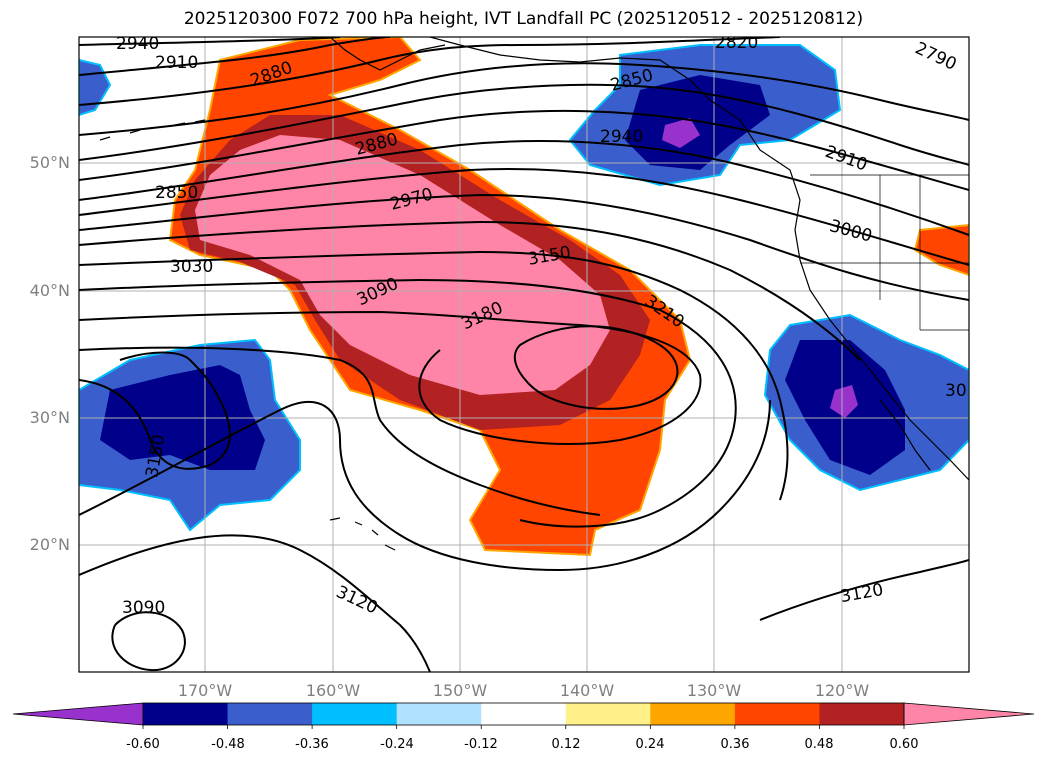 This screenshot has width=1047, height=765. Describe the element at coordinates (460, 690) in the screenshot. I see `lon-label: 150°W` at that location.